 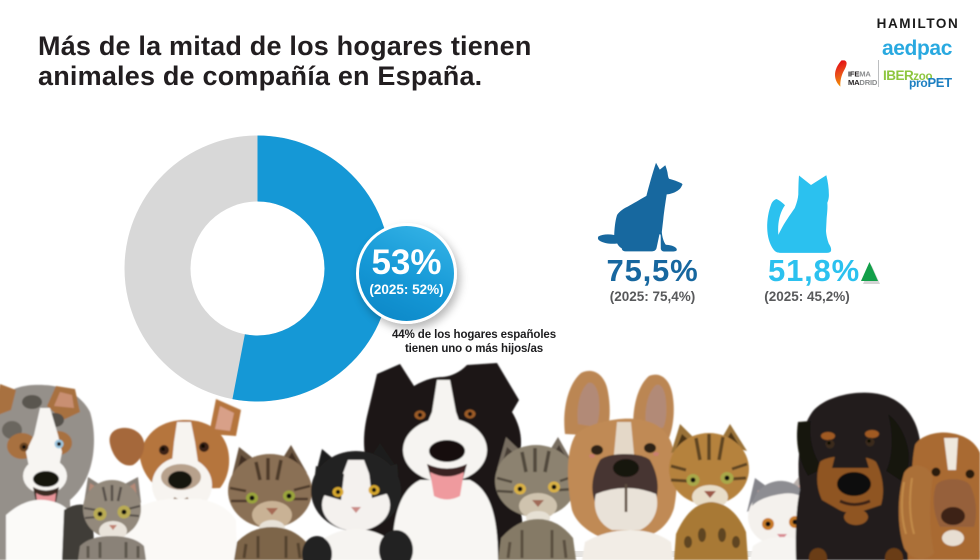 I want to click on svg-text: MADRID, so click(x=862, y=82).